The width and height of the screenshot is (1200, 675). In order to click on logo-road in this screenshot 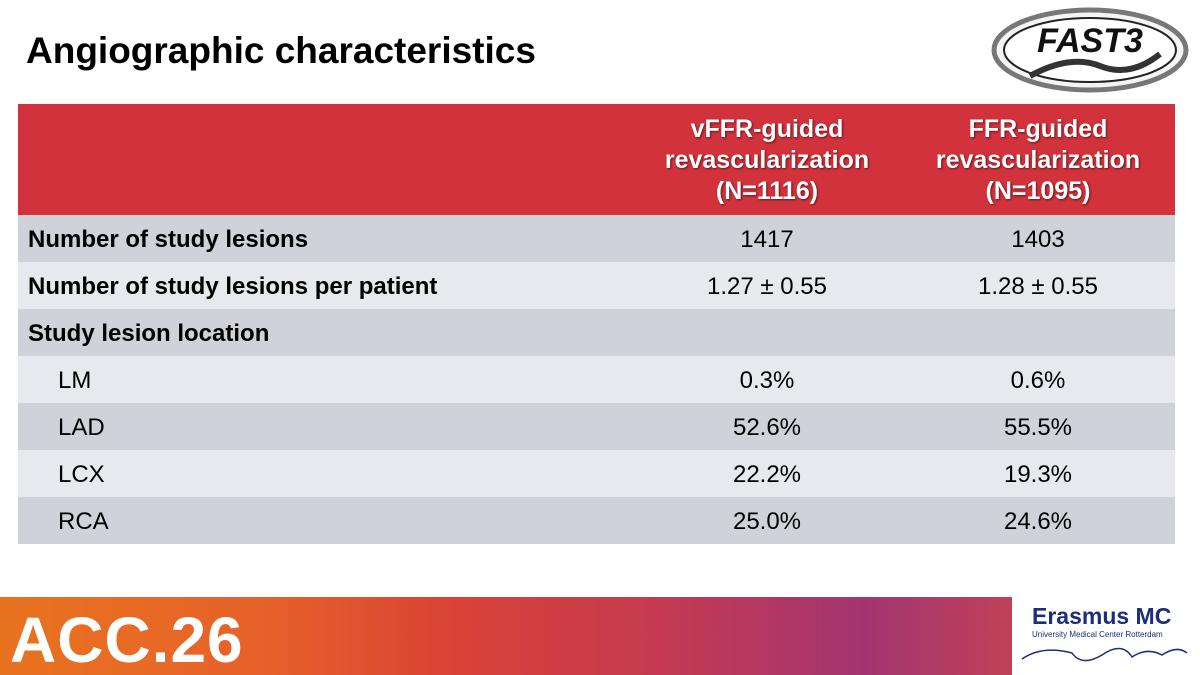, I will do `click(1095, 65)`.